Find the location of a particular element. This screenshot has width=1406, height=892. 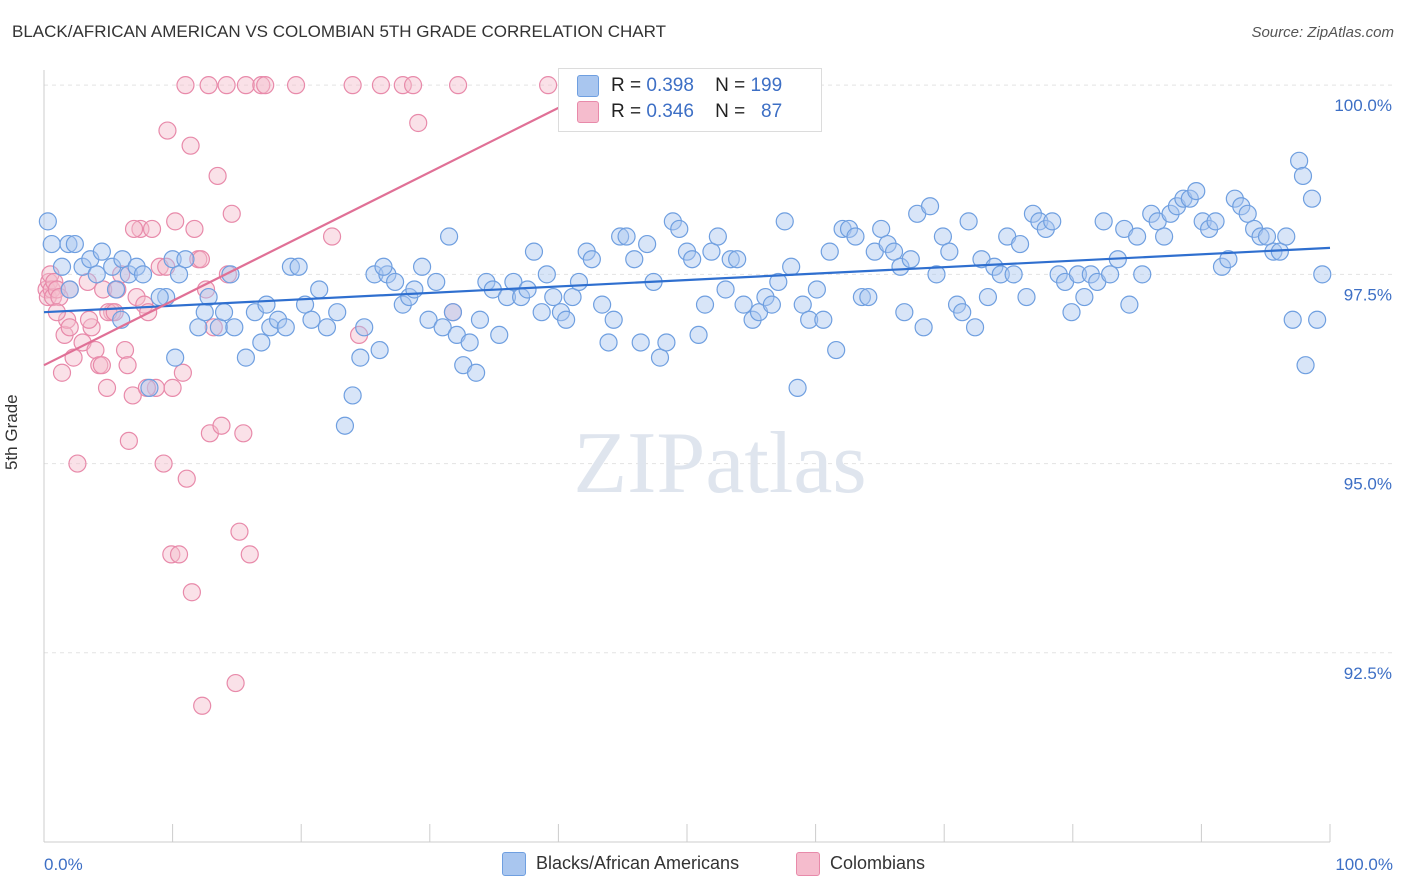

legend-r-value: 0.346 is located at coordinates (670, 112).